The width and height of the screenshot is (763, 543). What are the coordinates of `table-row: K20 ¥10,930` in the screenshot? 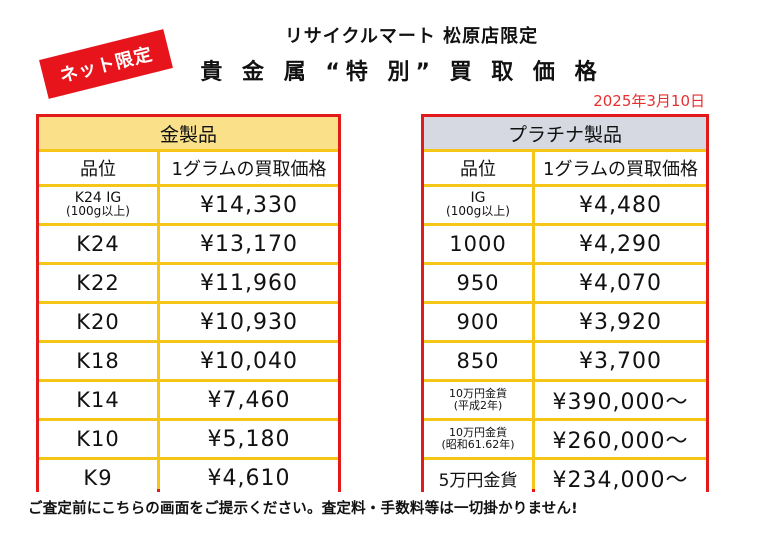 It's located at (188, 322).